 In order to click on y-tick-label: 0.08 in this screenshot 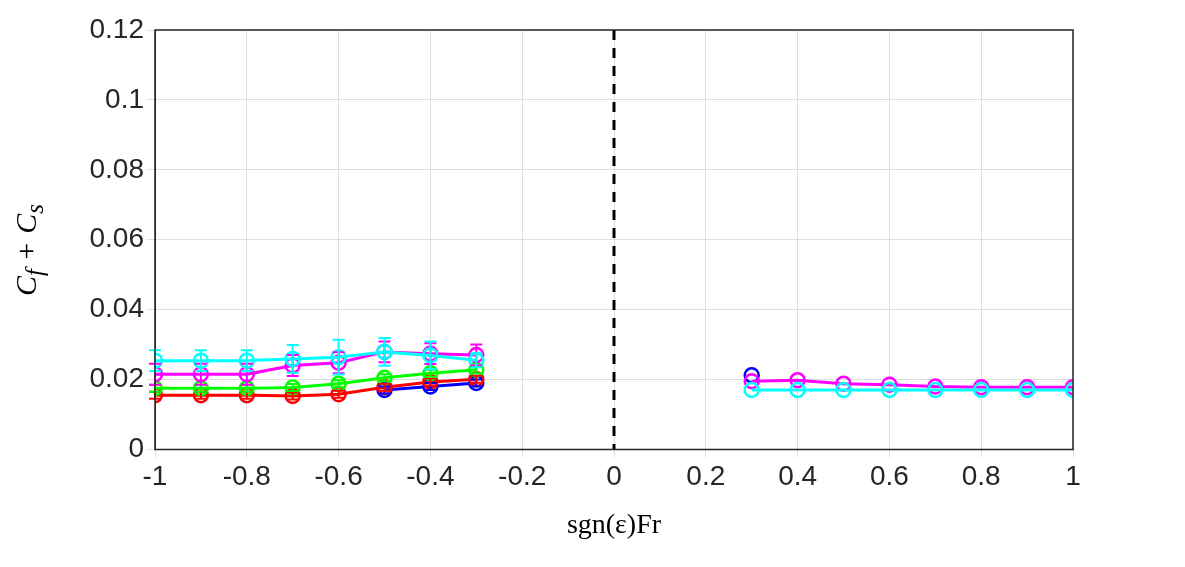, I will do `click(116, 168)`.